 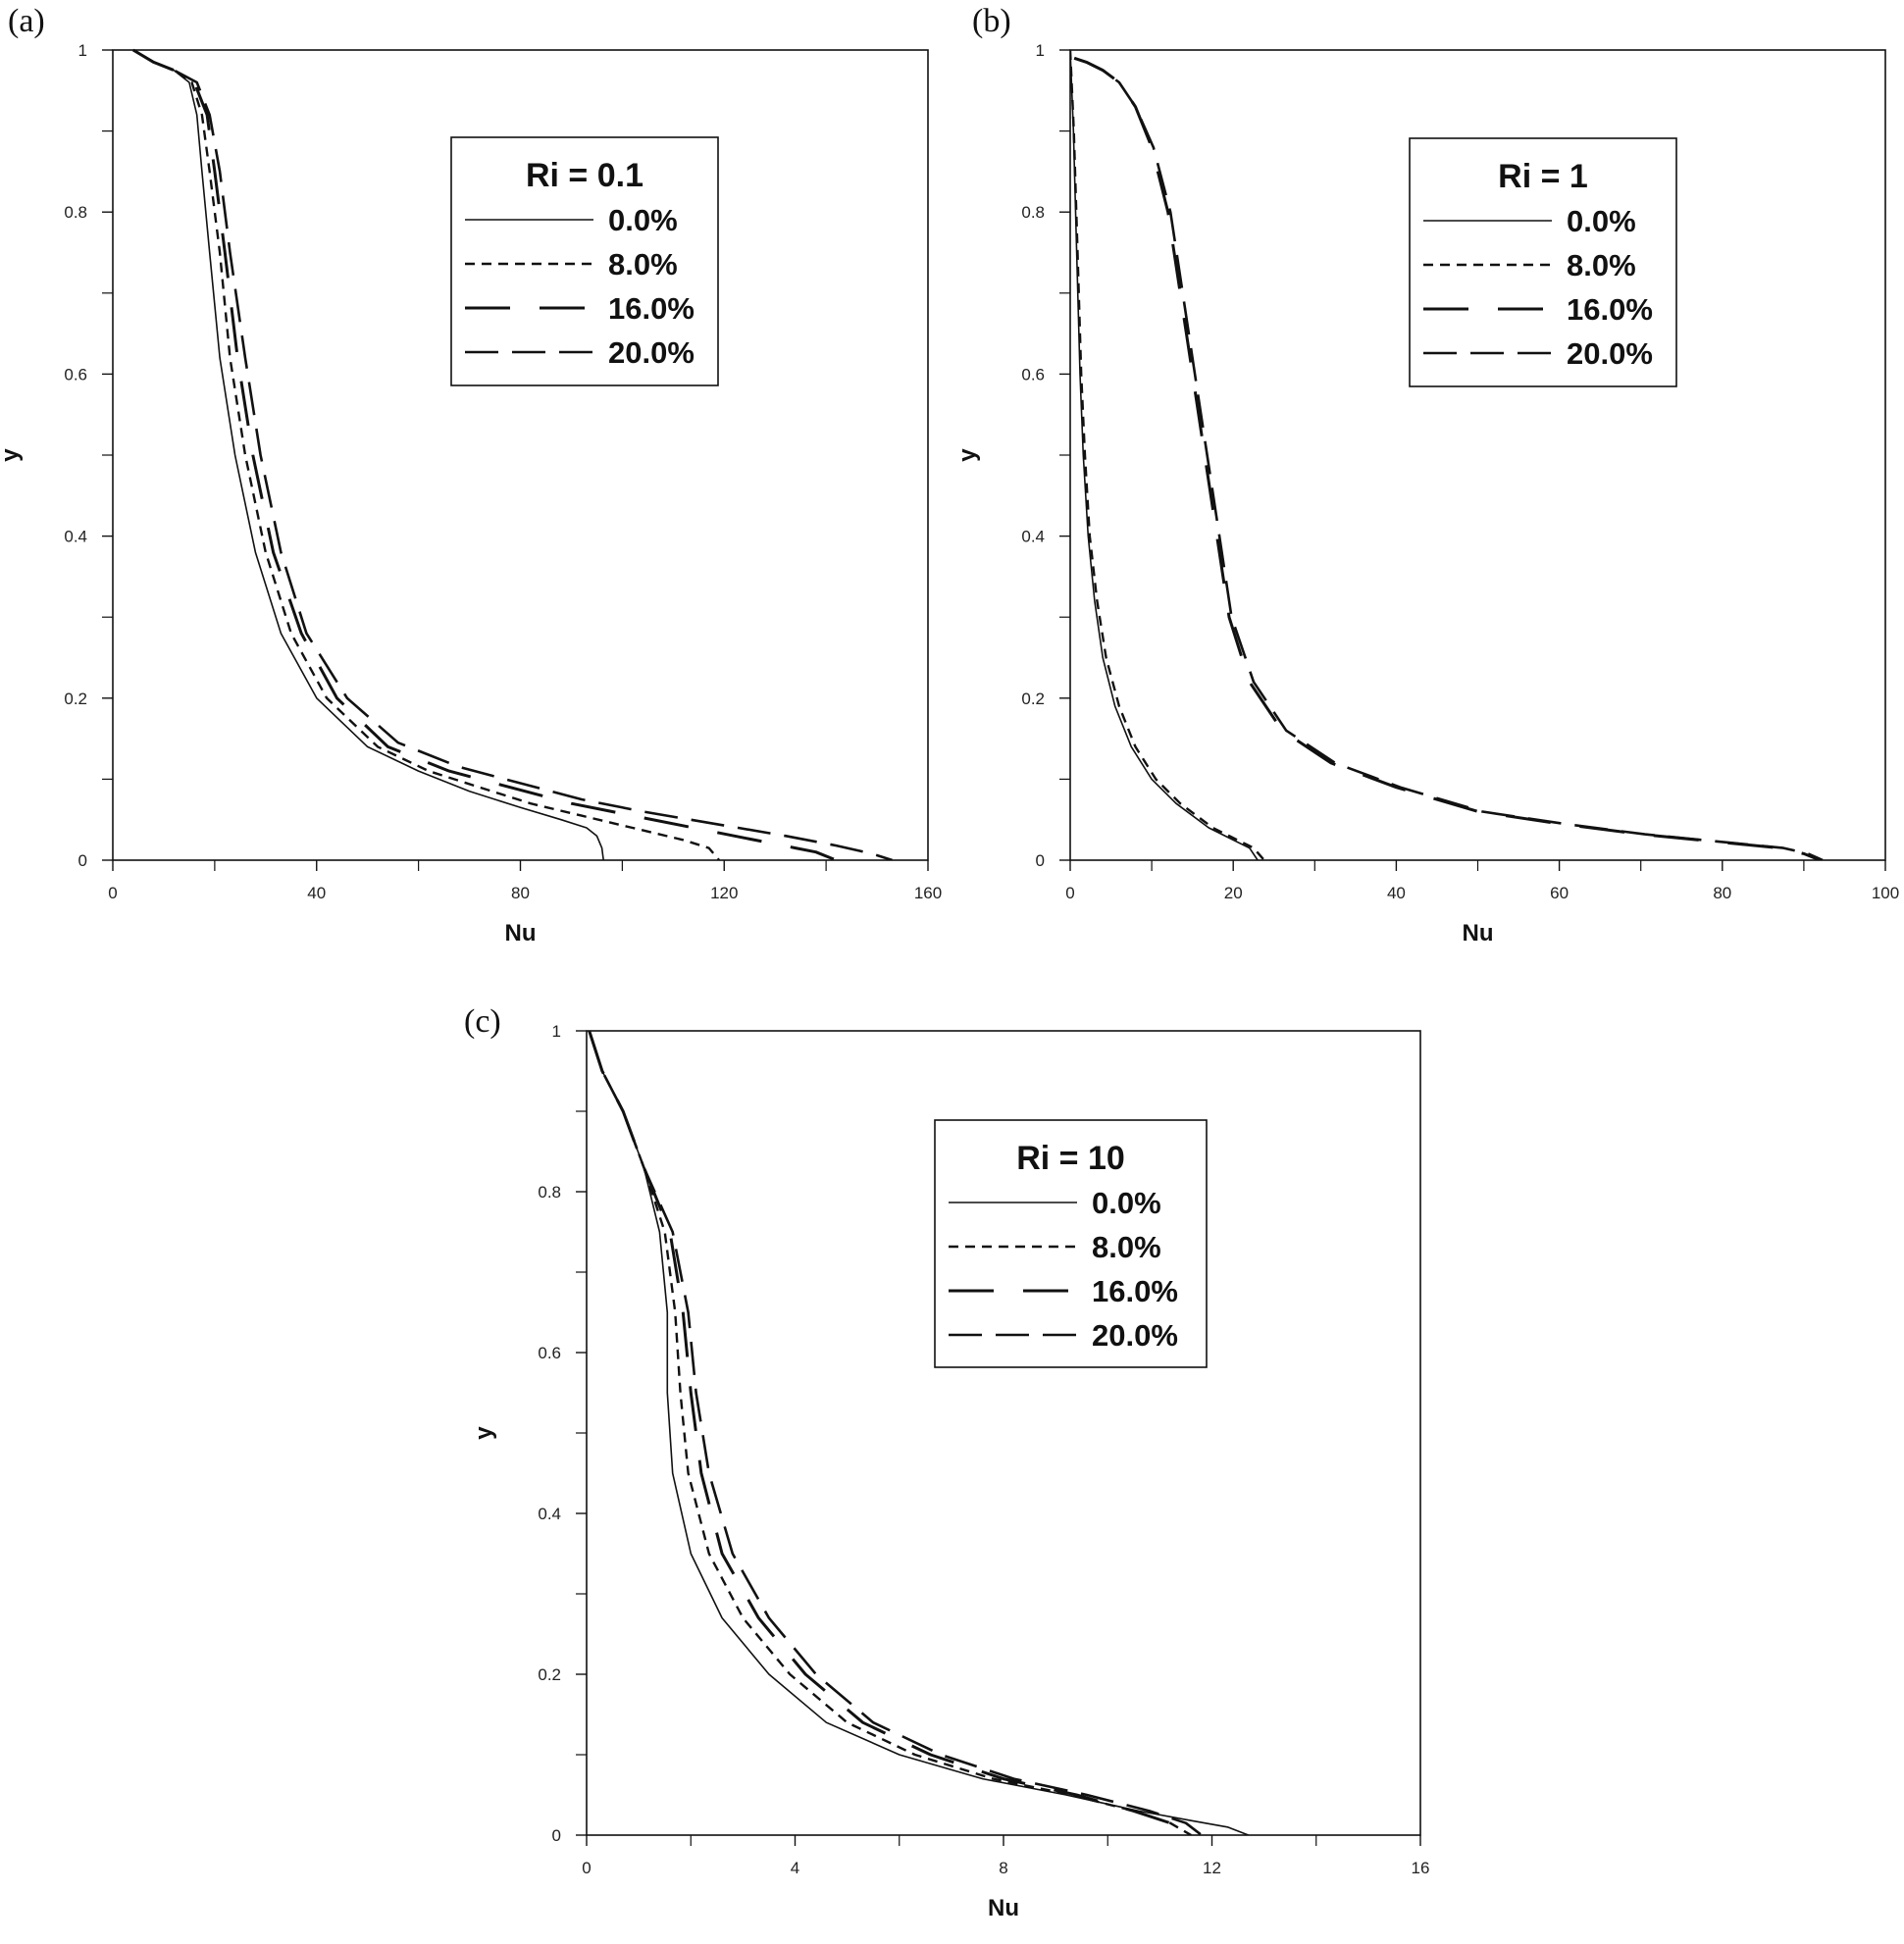 I want to click on x-tick-label: 160, so click(x=928, y=893).